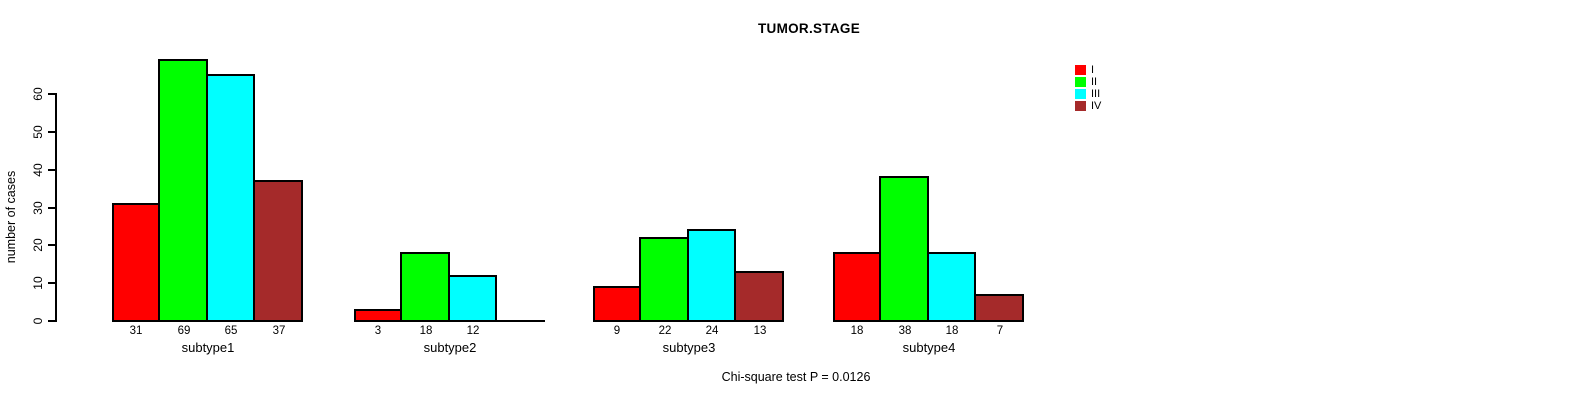  What do you see at coordinates (857, 287) in the screenshot?
I see `bar-subtype4-stage-I` at bounding box center [857, 287].